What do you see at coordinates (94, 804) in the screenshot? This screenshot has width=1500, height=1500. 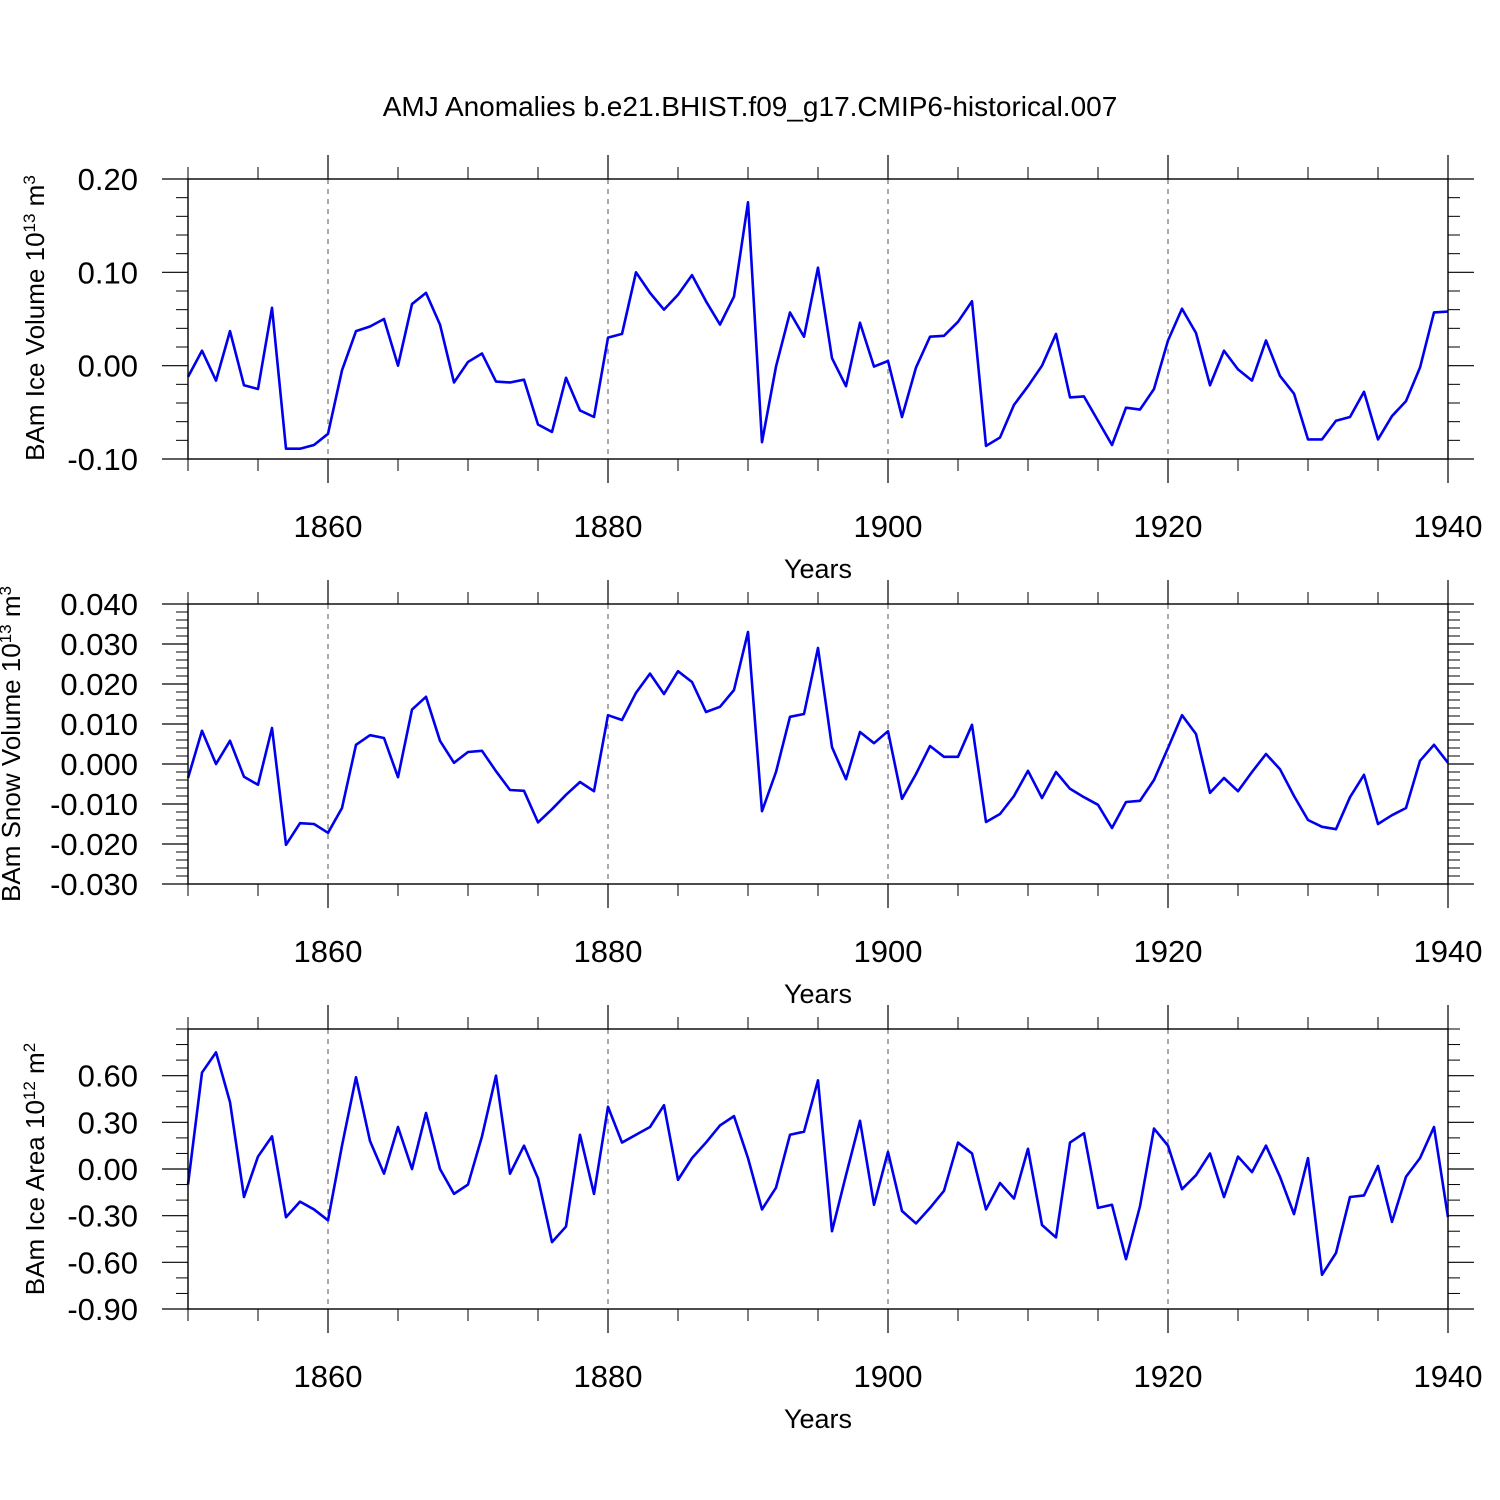 I see `y-tick-label: -0.010` at bounding box center [94, 804].